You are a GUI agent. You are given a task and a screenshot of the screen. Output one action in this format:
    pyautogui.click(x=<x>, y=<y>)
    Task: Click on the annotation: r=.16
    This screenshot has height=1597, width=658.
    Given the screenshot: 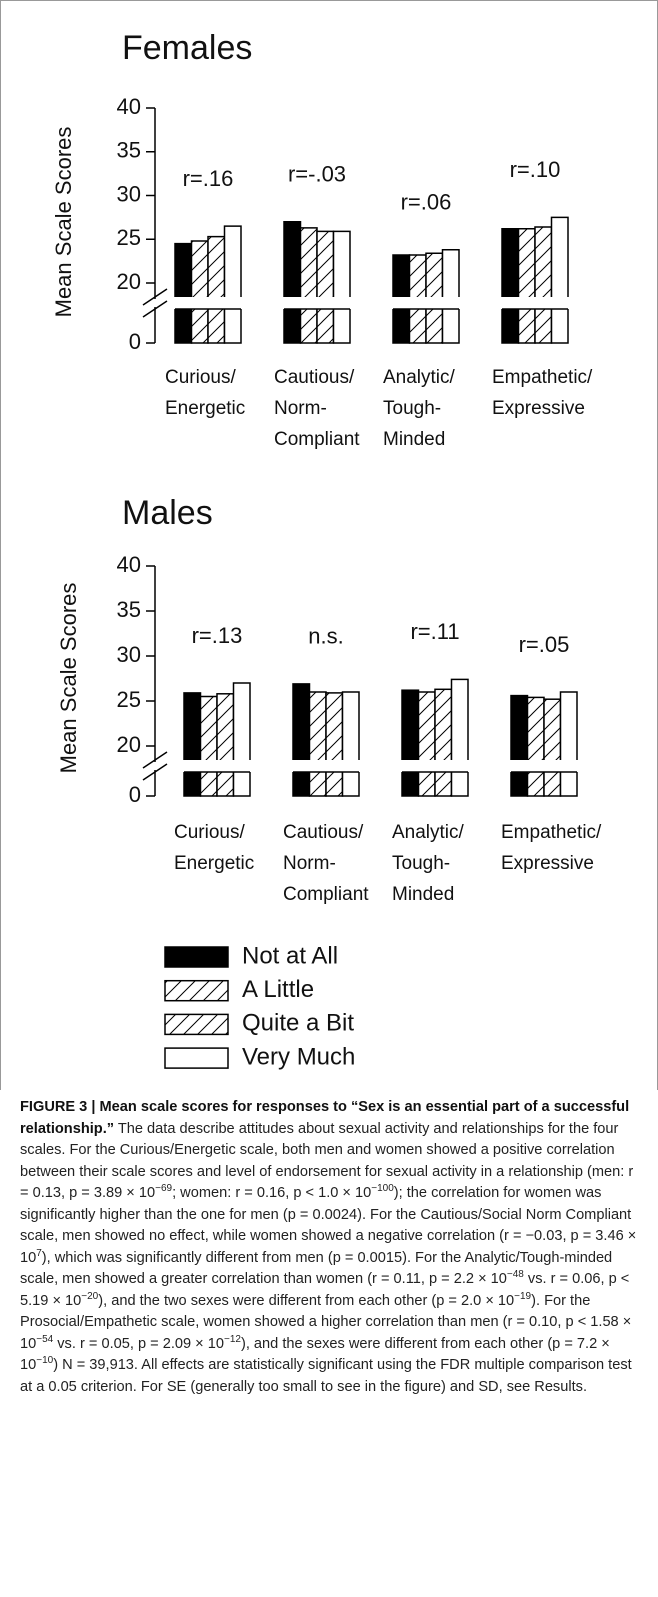 What is the action you would take?
    pyautogui.click(x=208, y=178)
    